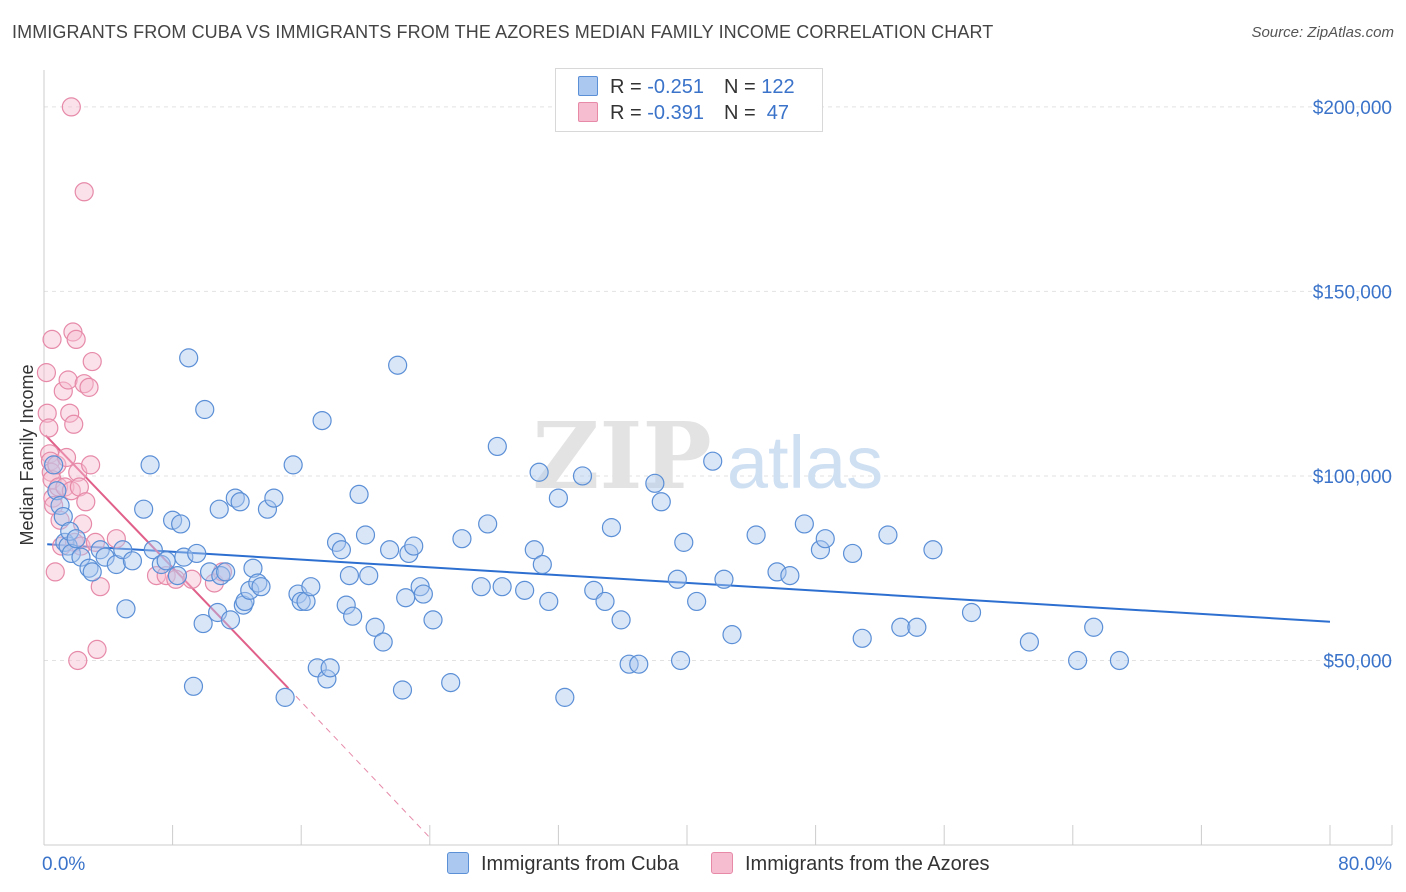 The width and height of the screenshot is (1406, 892). I want to click on azores-legend-label: Immigrants from the Azores, so click(867, 864).